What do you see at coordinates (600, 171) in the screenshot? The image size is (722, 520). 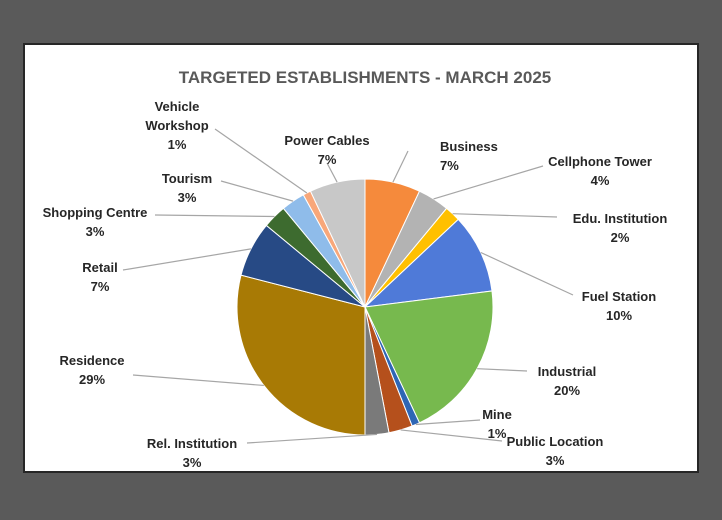 I see `data-label-cellphone-tower: Cellphone Tower 4%` at bounding box center [600, 171].